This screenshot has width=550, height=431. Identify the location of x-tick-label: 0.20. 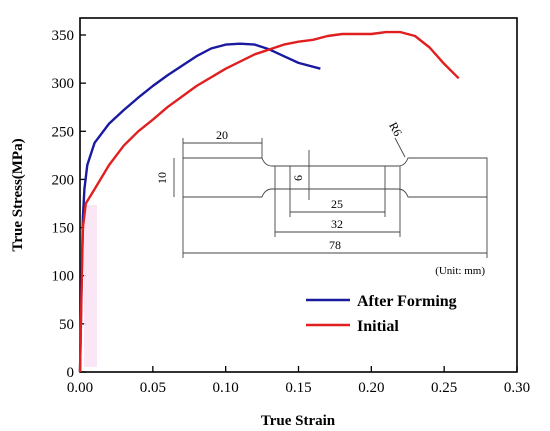
(371, 388).